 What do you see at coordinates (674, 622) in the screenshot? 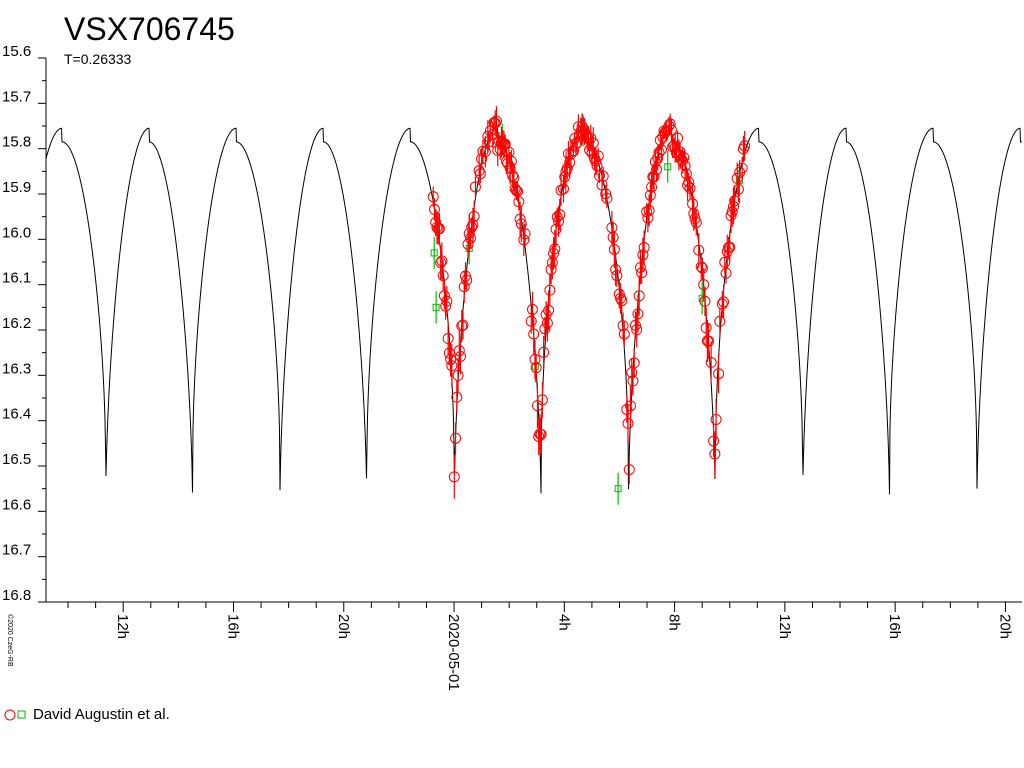
I see `x-tick-label: 8h` at bounding box center [674, 622].